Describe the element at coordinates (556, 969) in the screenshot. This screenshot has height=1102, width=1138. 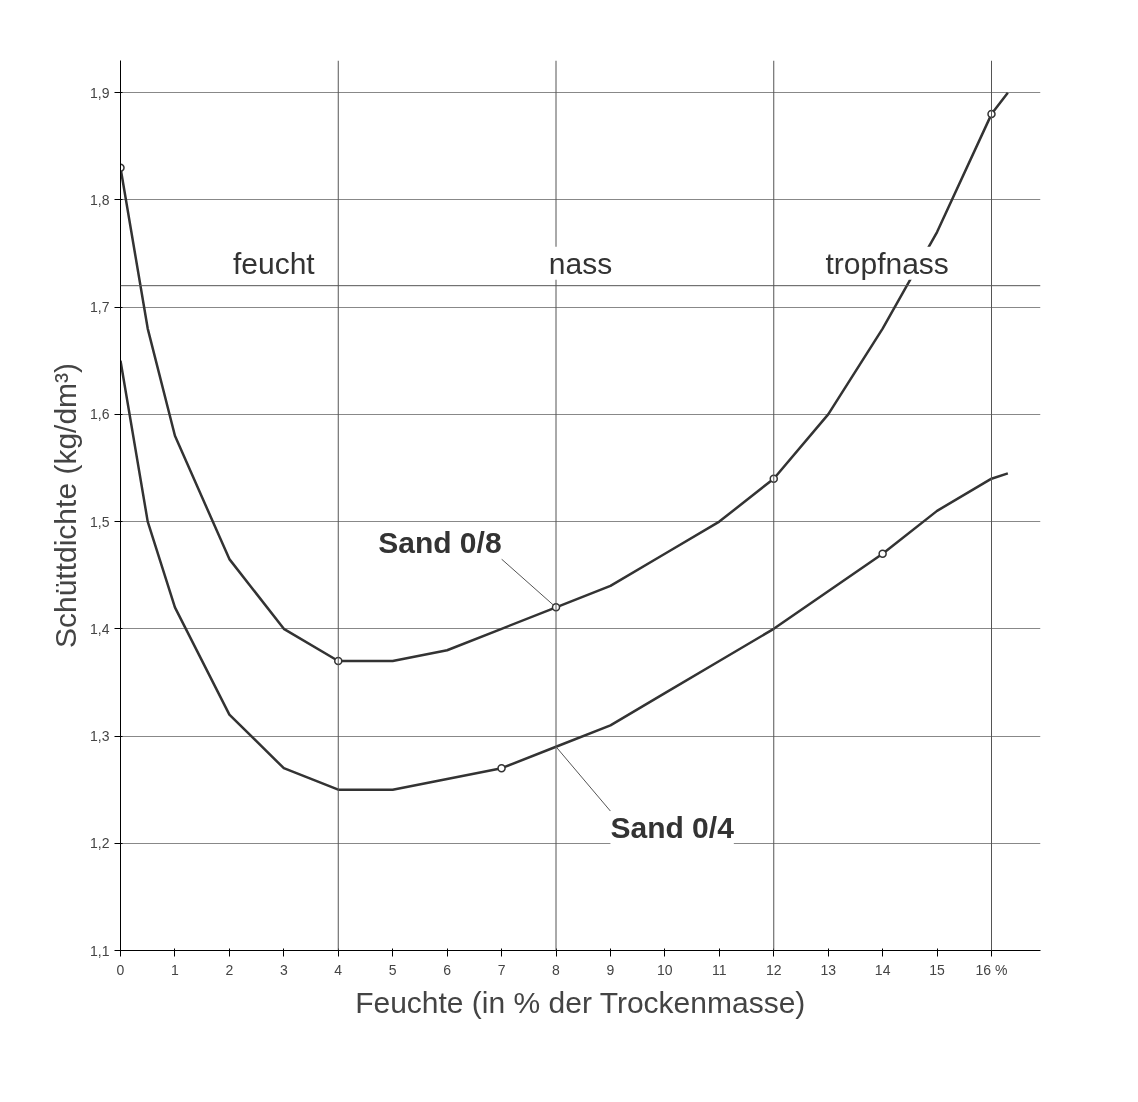
I see `x-tick-label: 8` at that location.